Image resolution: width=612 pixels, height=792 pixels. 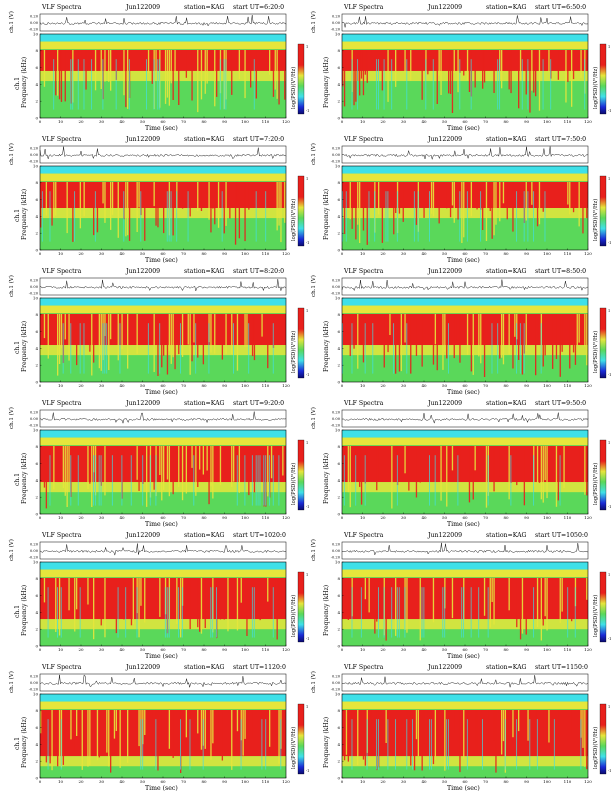 What do you see at coordinates (161, 128) in the screenshot?
I see `x-axis-label: Time (sec)` at bounding box center [161, 128].